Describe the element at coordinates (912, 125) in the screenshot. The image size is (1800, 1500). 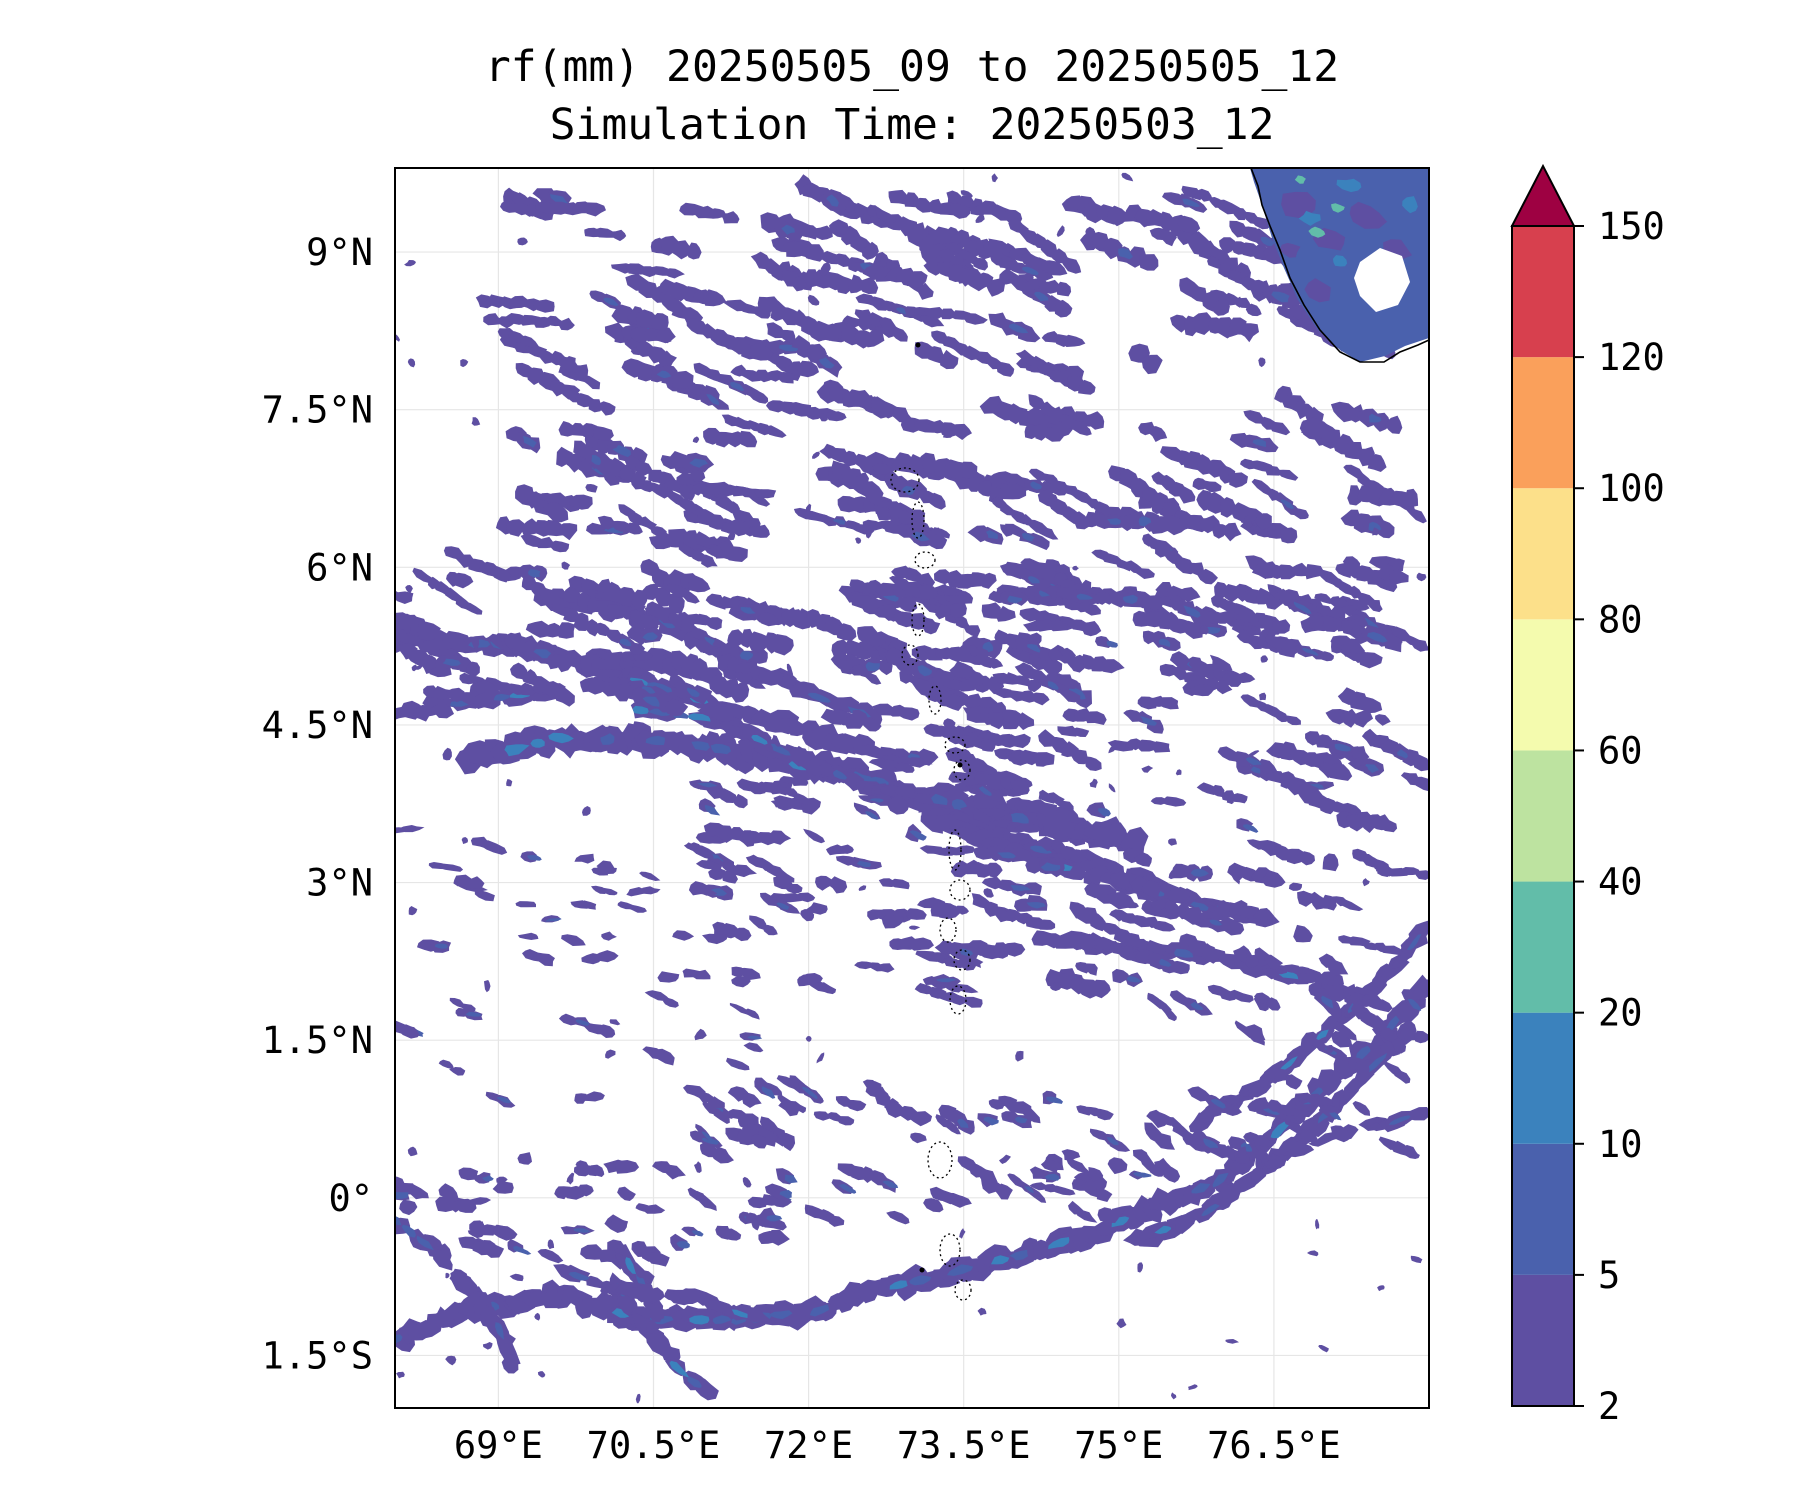
I see `chart-title-line2: Simulation Time: 20250503_12` at that location.